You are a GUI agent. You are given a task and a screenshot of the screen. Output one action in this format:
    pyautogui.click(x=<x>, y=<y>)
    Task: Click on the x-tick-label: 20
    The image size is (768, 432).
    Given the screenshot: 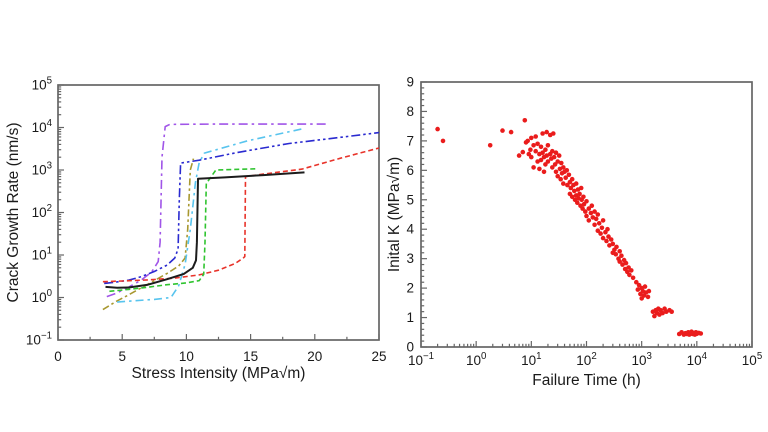 What is the action you would take?
    pyautogui.click(x=314, y=356)
    